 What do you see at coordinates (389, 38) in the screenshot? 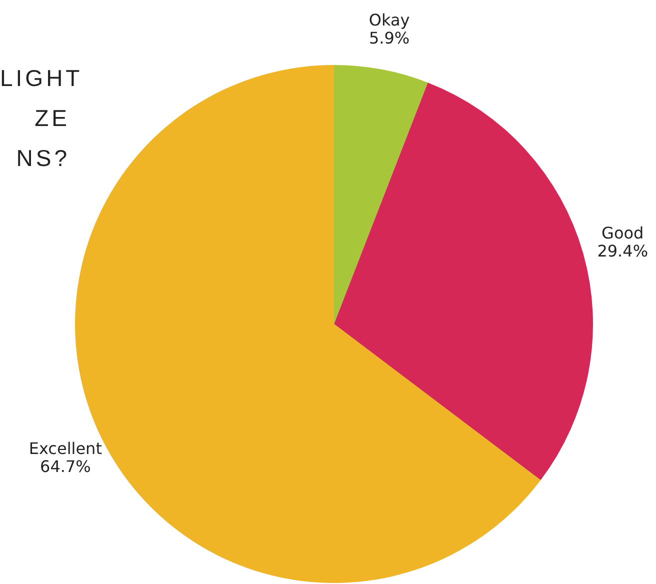
I see `data-label: 5.9%` at bounding box center [389, 38].